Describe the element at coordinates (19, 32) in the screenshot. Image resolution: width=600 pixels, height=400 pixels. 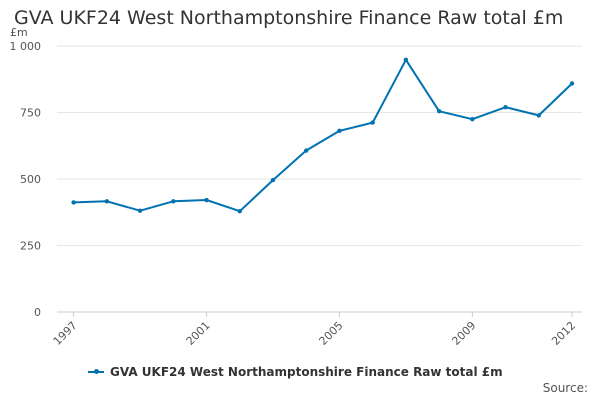
I see `y-axis-unit-label: £m` at that location.